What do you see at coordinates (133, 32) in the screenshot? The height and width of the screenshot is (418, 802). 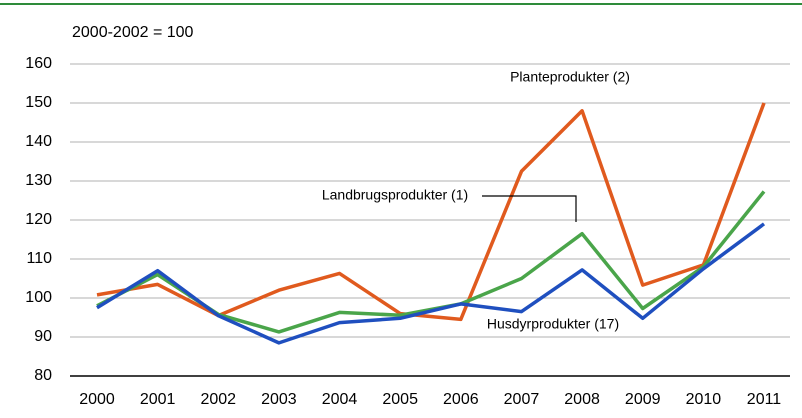 I see `chart-subtitle: 2000-2002 = 100` at bounding box center [133, 32].